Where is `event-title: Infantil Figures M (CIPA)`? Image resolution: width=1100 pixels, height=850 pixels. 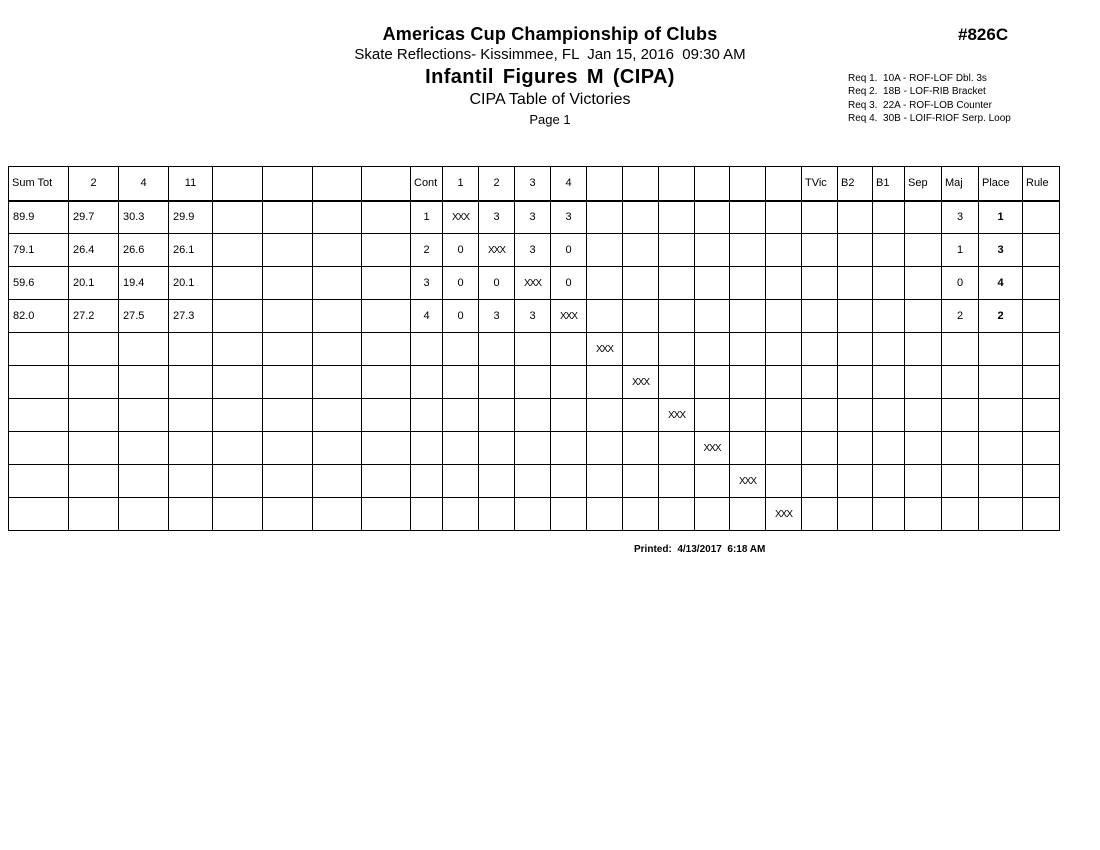
event-title: Infantil Figures M (CIPA) is located at coordinates (550, 77).